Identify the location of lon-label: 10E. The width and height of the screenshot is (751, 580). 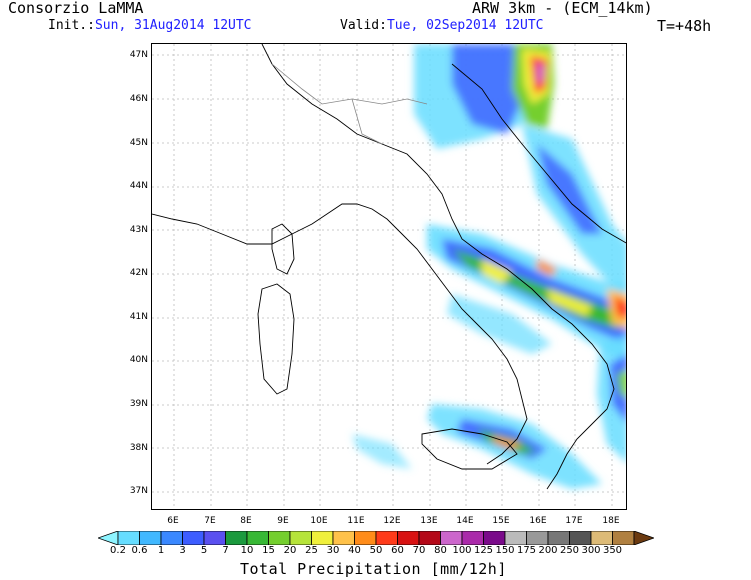
(319, 521).